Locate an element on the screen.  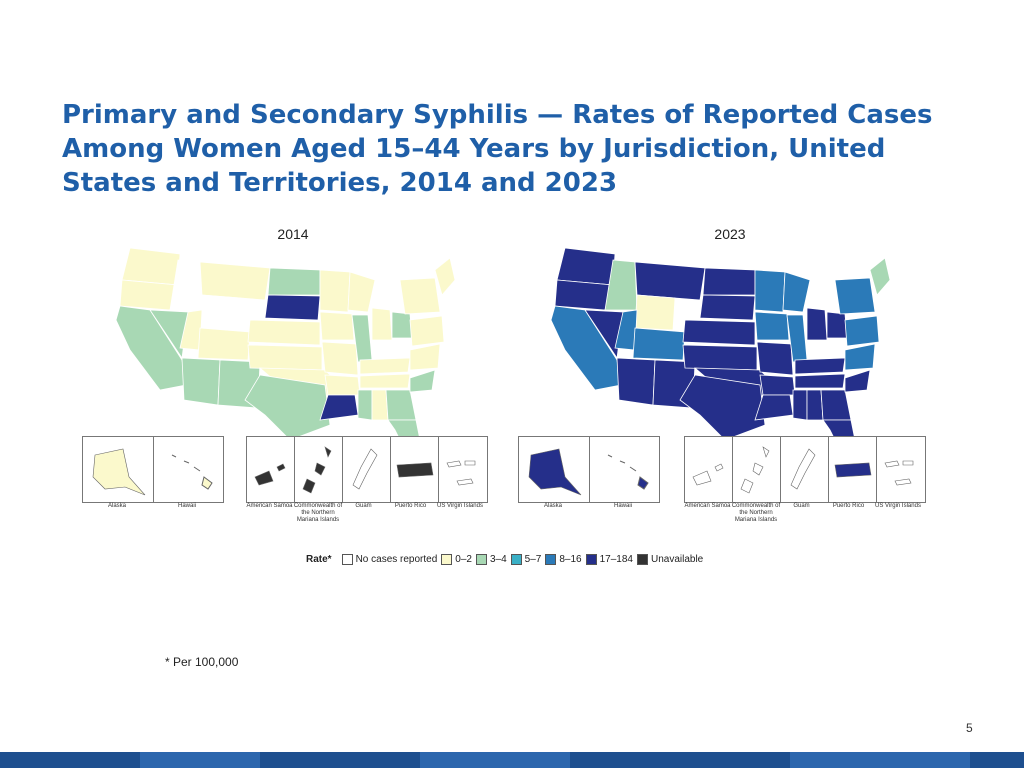
inset-label-guam-2023: Guam is located at coordinates (801, 506).